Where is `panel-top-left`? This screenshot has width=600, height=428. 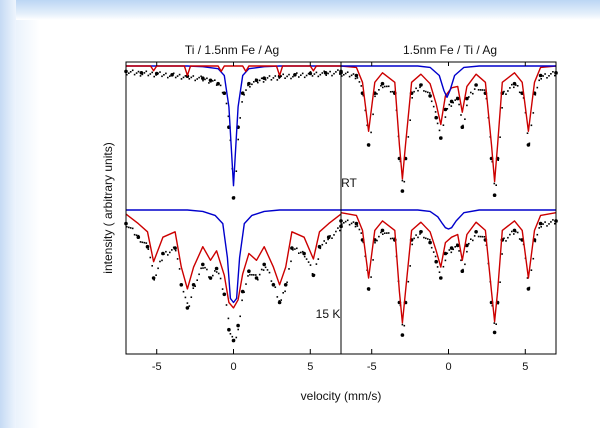
panel-top-left is located at coordinates (233, 132).